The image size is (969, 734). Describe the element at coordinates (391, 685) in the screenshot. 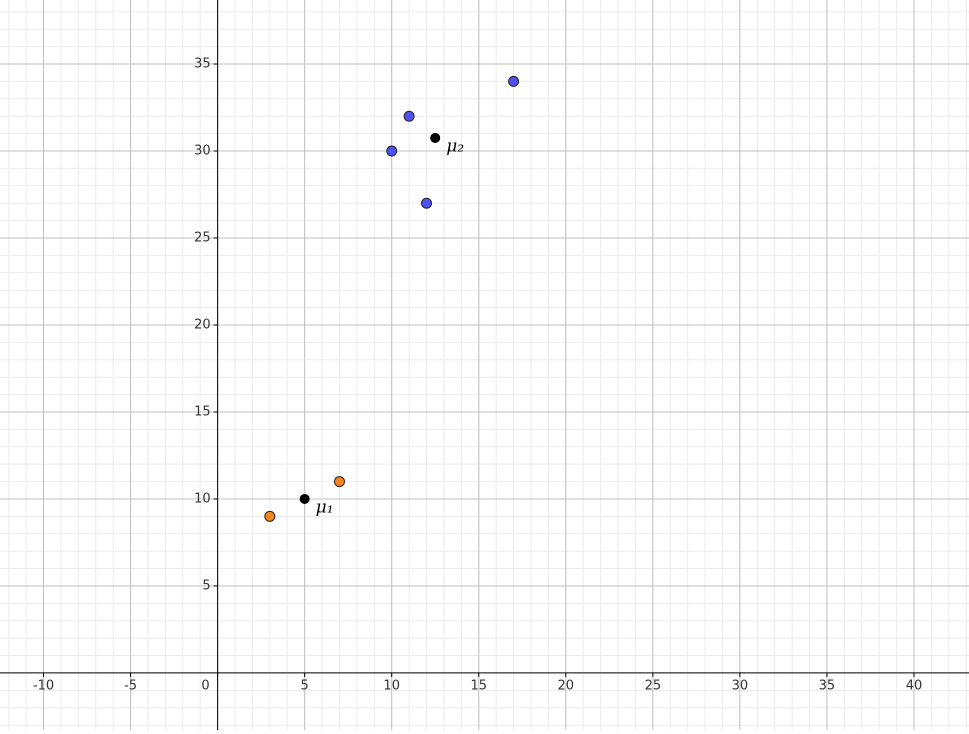

I see `x-tick-label: 10` at that location.